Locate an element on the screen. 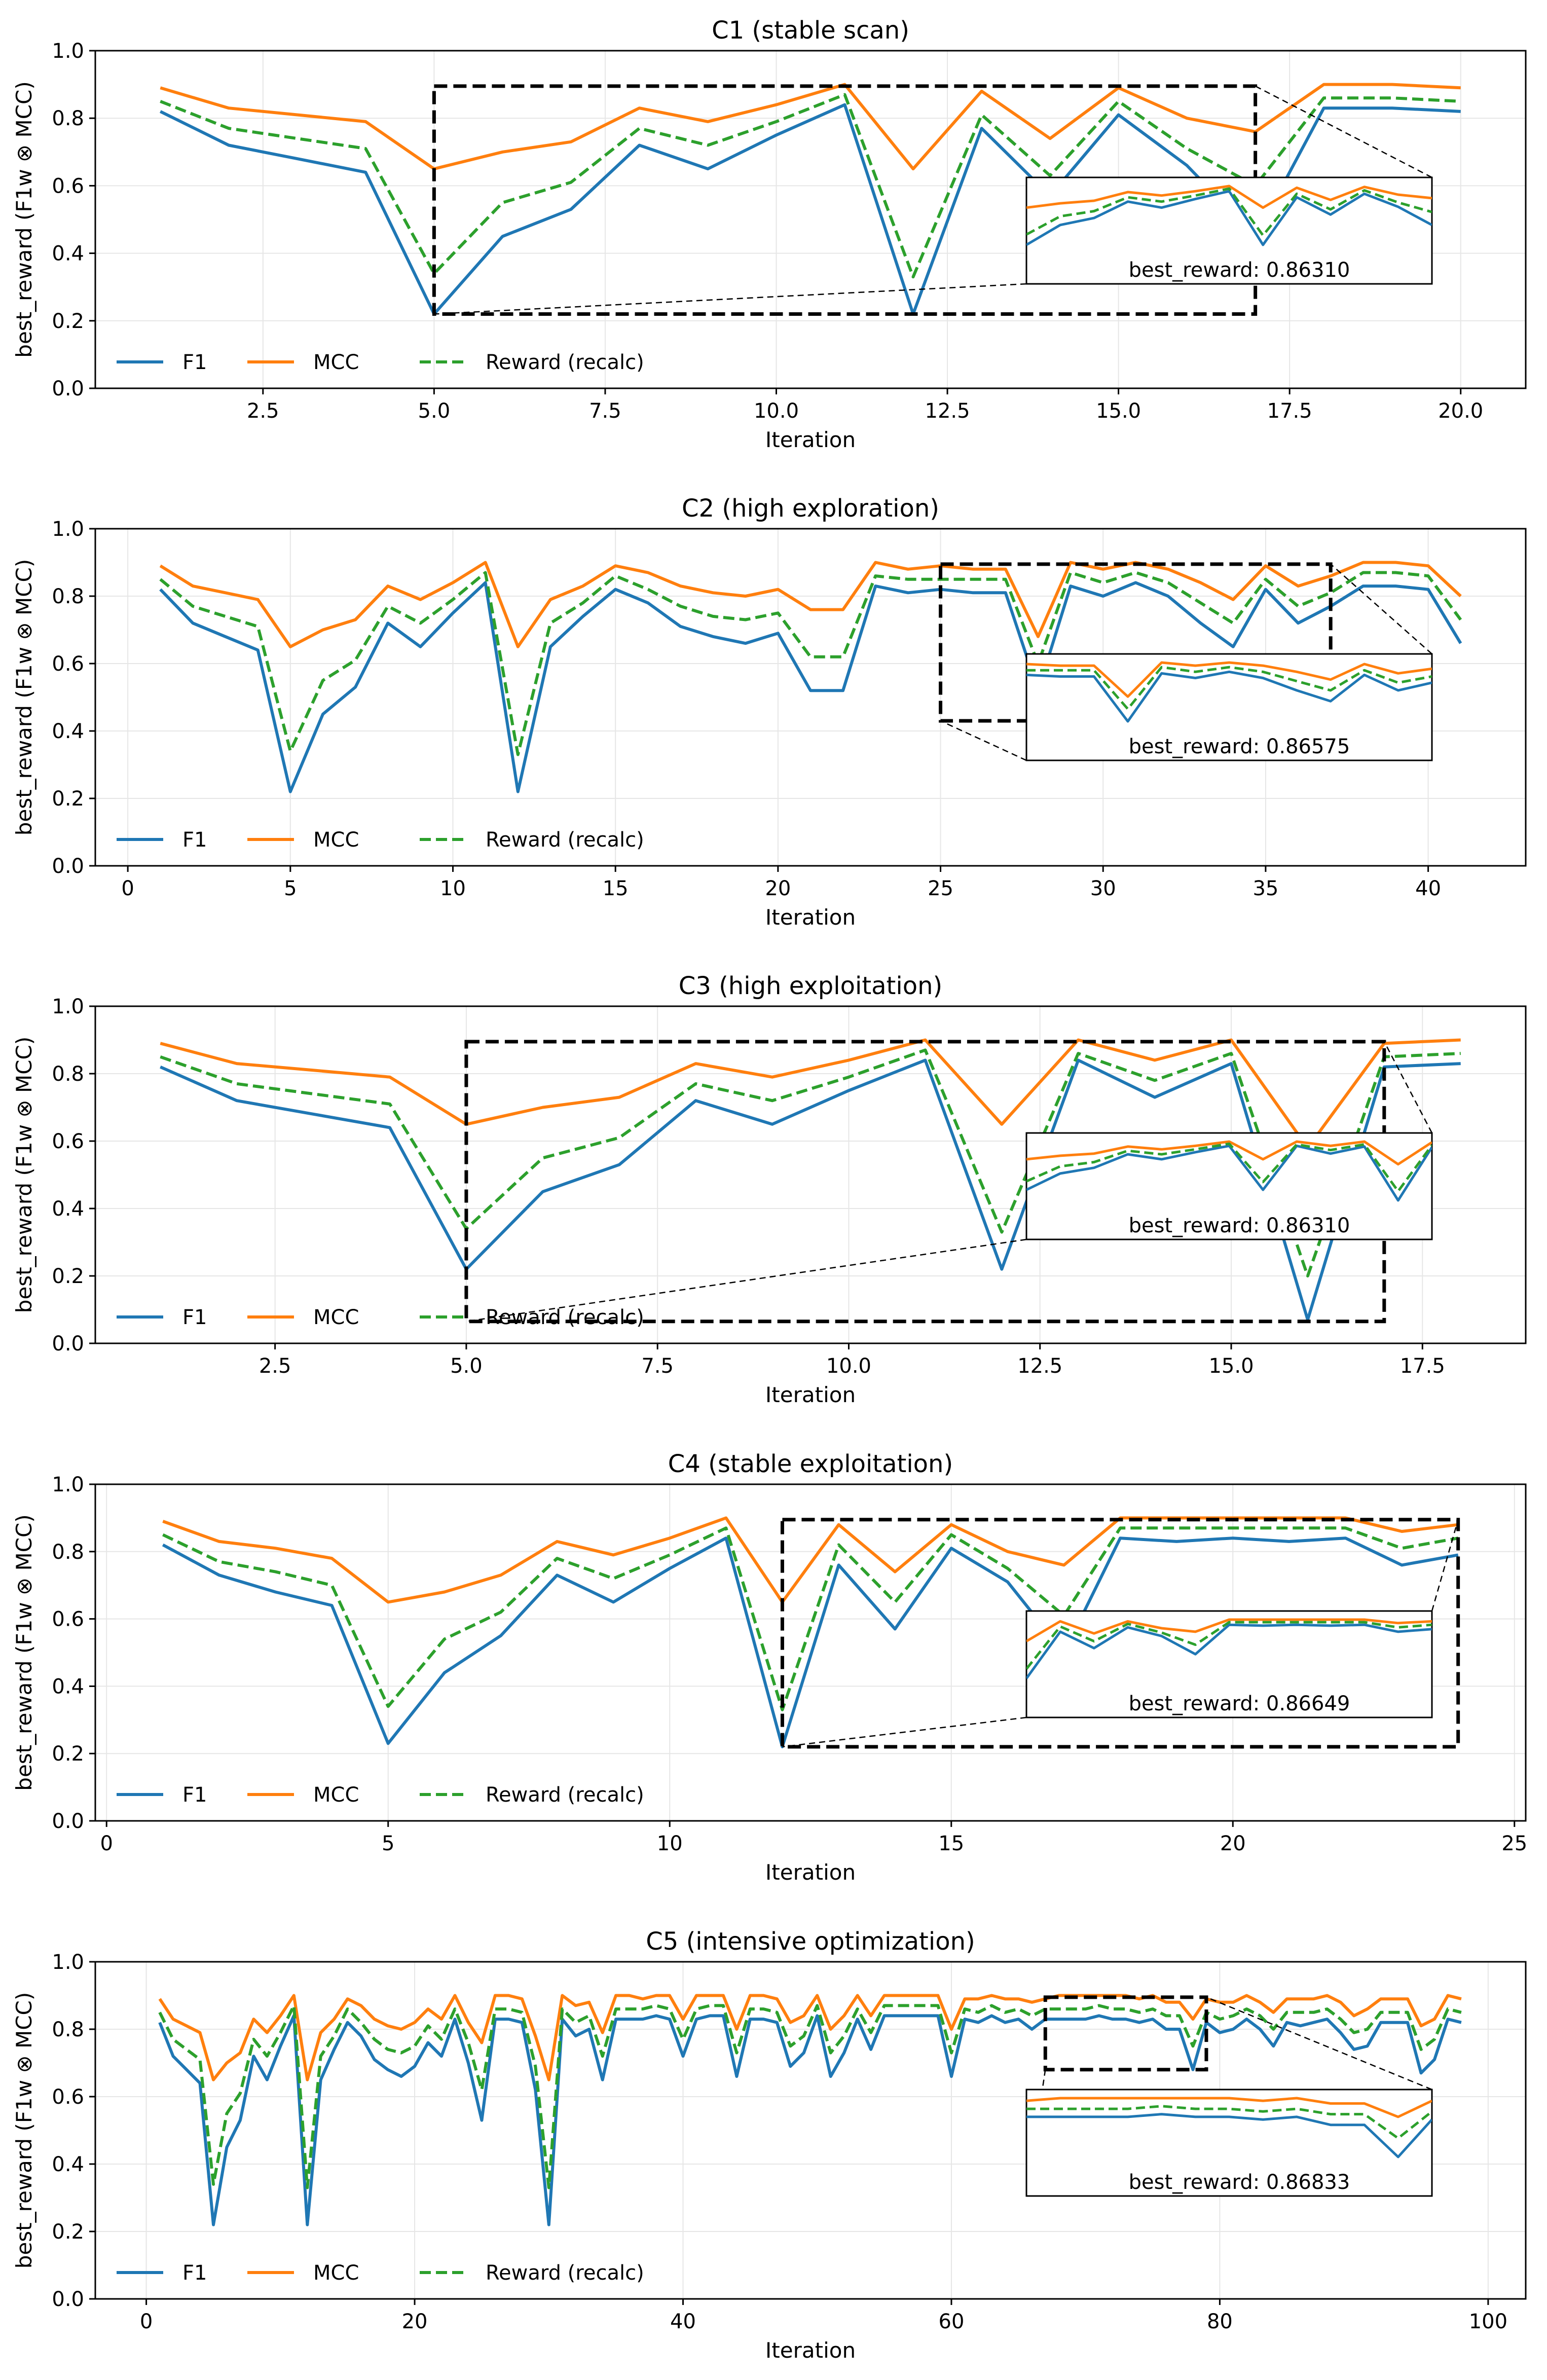 The image size is (1547, 2380). x-tick-label: 7.5 is located at coordinates (657, 1366).